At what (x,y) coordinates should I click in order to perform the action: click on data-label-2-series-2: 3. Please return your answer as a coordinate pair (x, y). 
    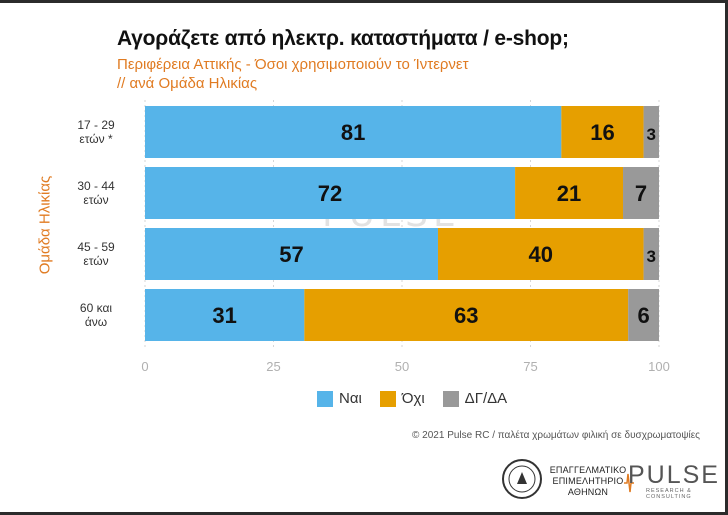
    Looking at the image, I should click on (651, 256).